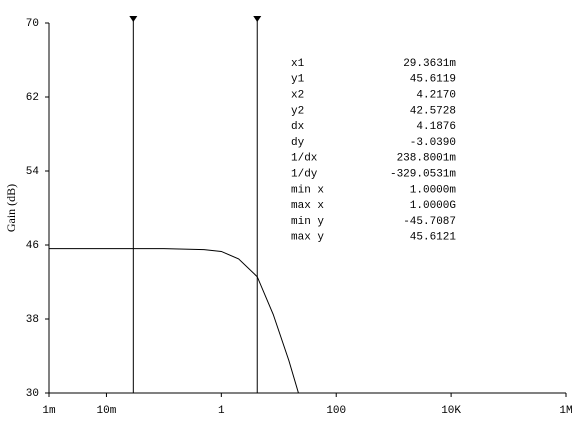 This screenshot has height=428, width=575. I want to click on x-tick-label: 10m, so click(107, 411).